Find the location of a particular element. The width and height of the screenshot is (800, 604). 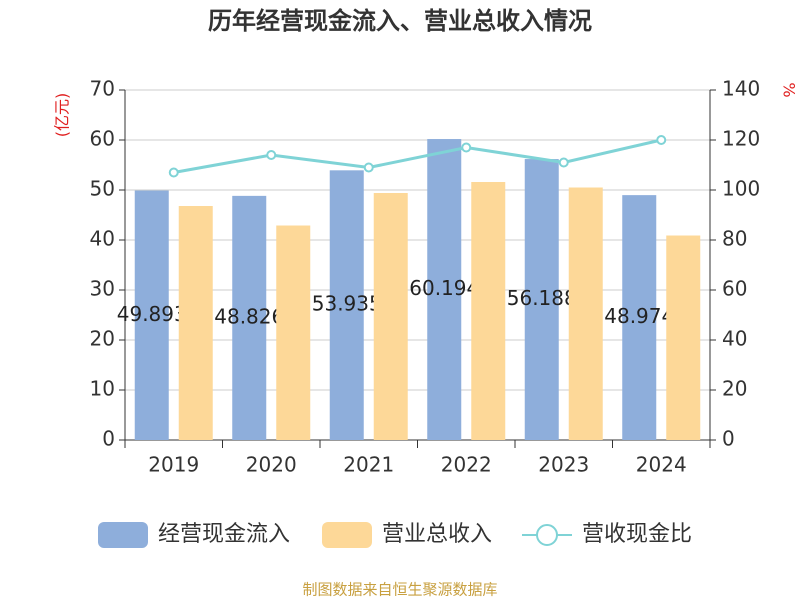

y2-tick-label: 0 is located at coordinates (728, 439).